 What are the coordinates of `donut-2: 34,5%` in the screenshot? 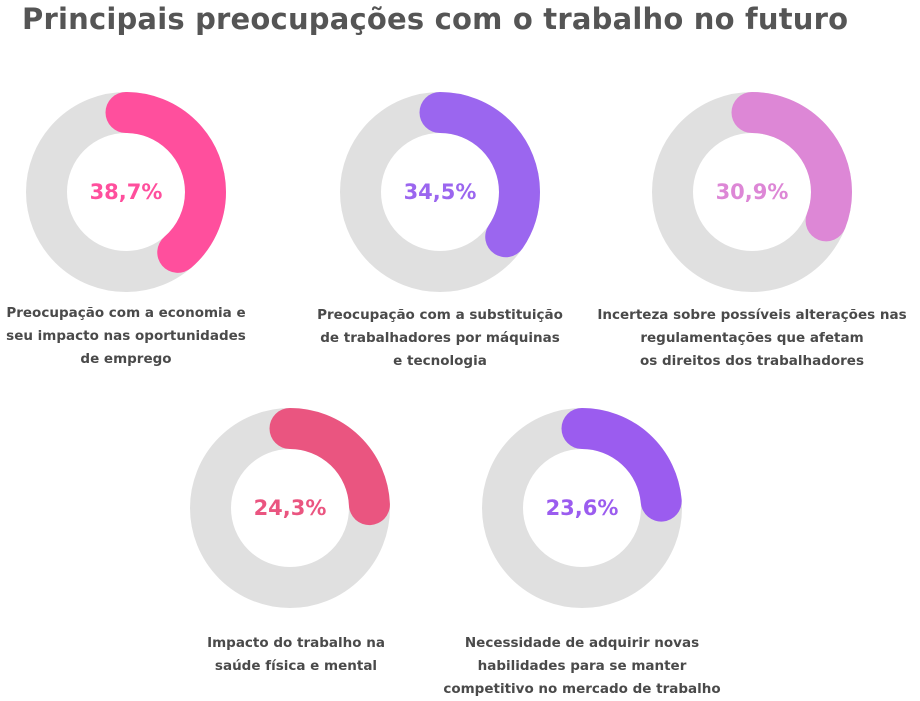 It's located at (440, 192).